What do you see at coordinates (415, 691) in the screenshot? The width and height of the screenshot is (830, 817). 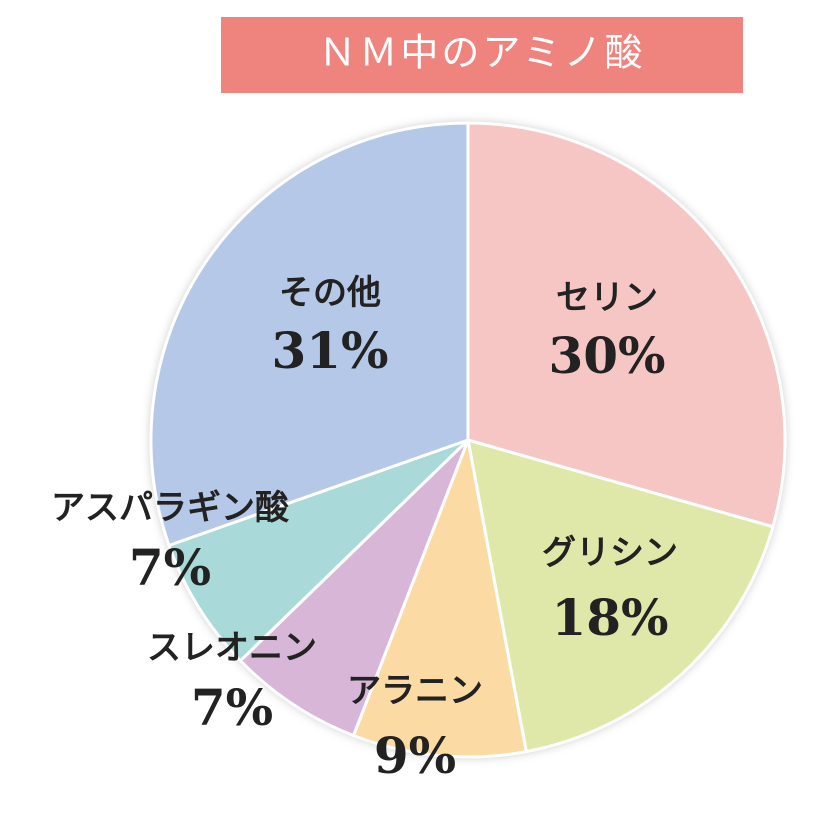 I see `slice-name: アラニン` at bounding box center [415, 691].